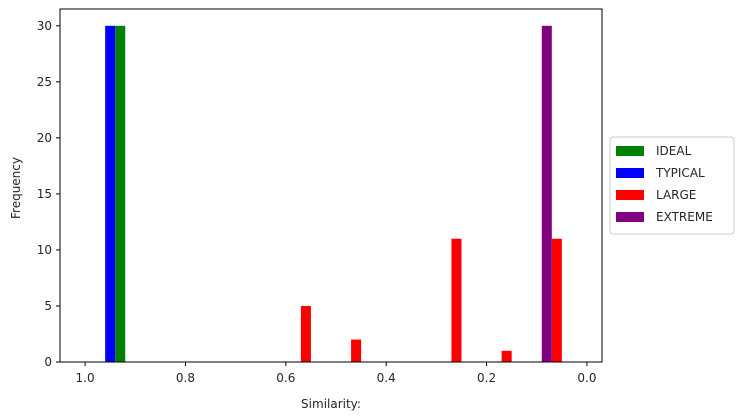 The height and width of the screenshot is (418, 743). I want to click on y-tick-label: 30, so click(44, 26).